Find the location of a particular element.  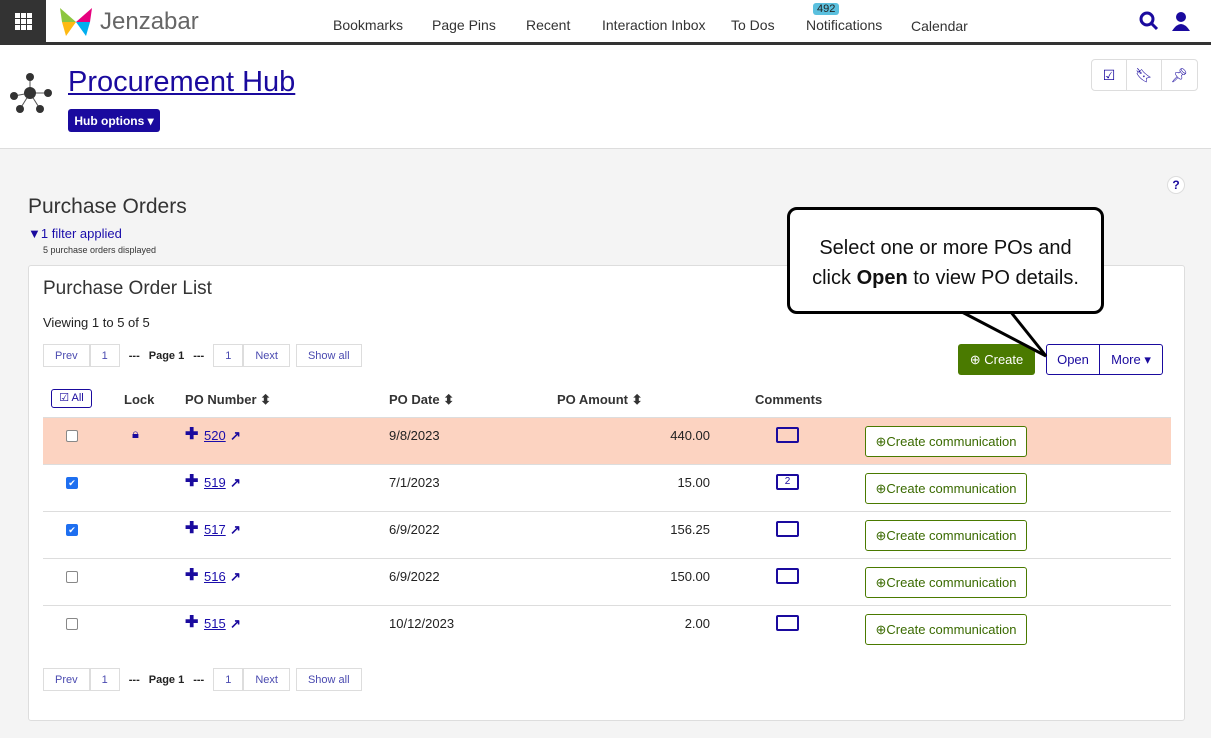

jenzabar-logo: Jenzabar is located at coordinates (127, 22).